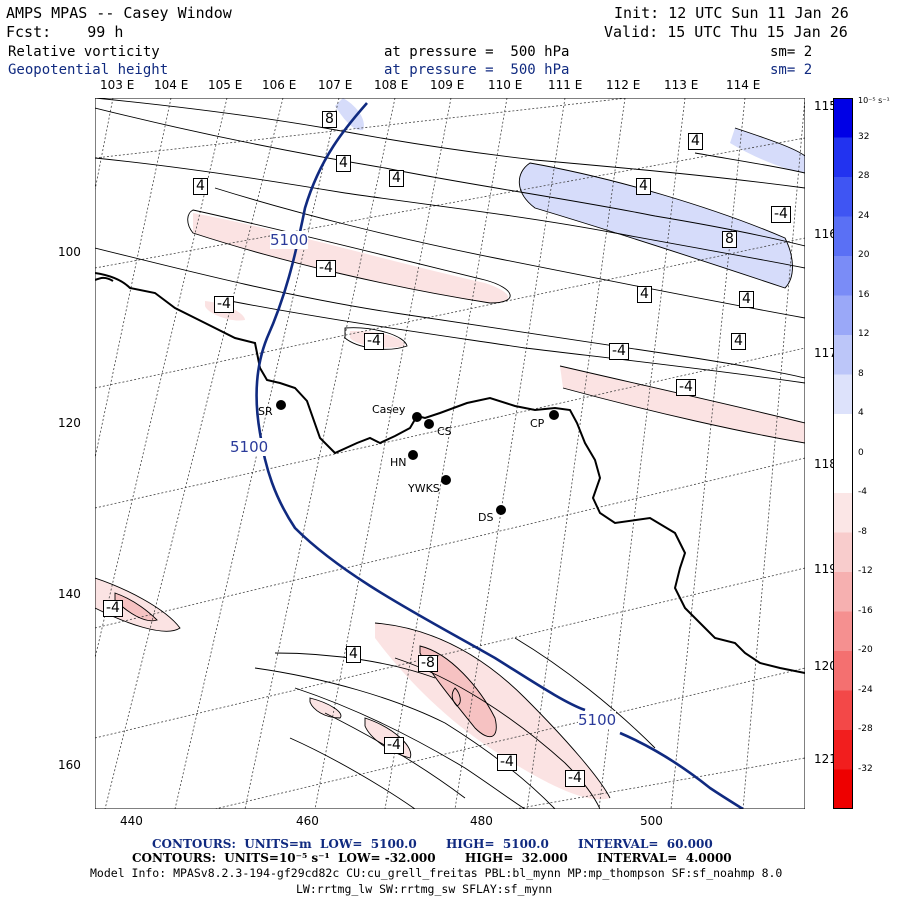 This screenshot has width=900, height=900. Describe the element at coordinates (424, 488) in the screenshot. I see `station-label-ywks: YWKS` at that location.